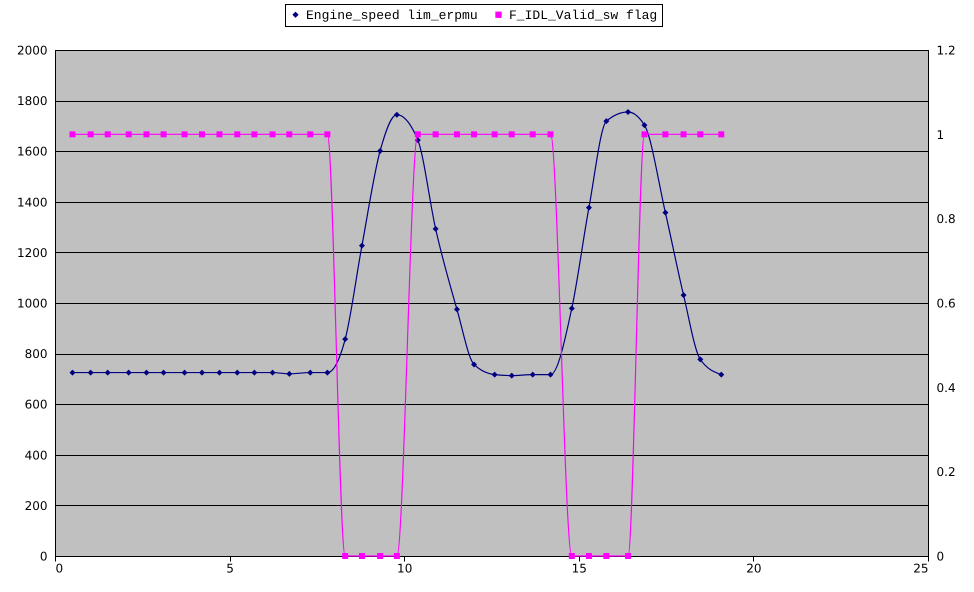 The width and height of the screenshot is (974, 592). I want to click on y-tick-label: 800, so click(36, 354).